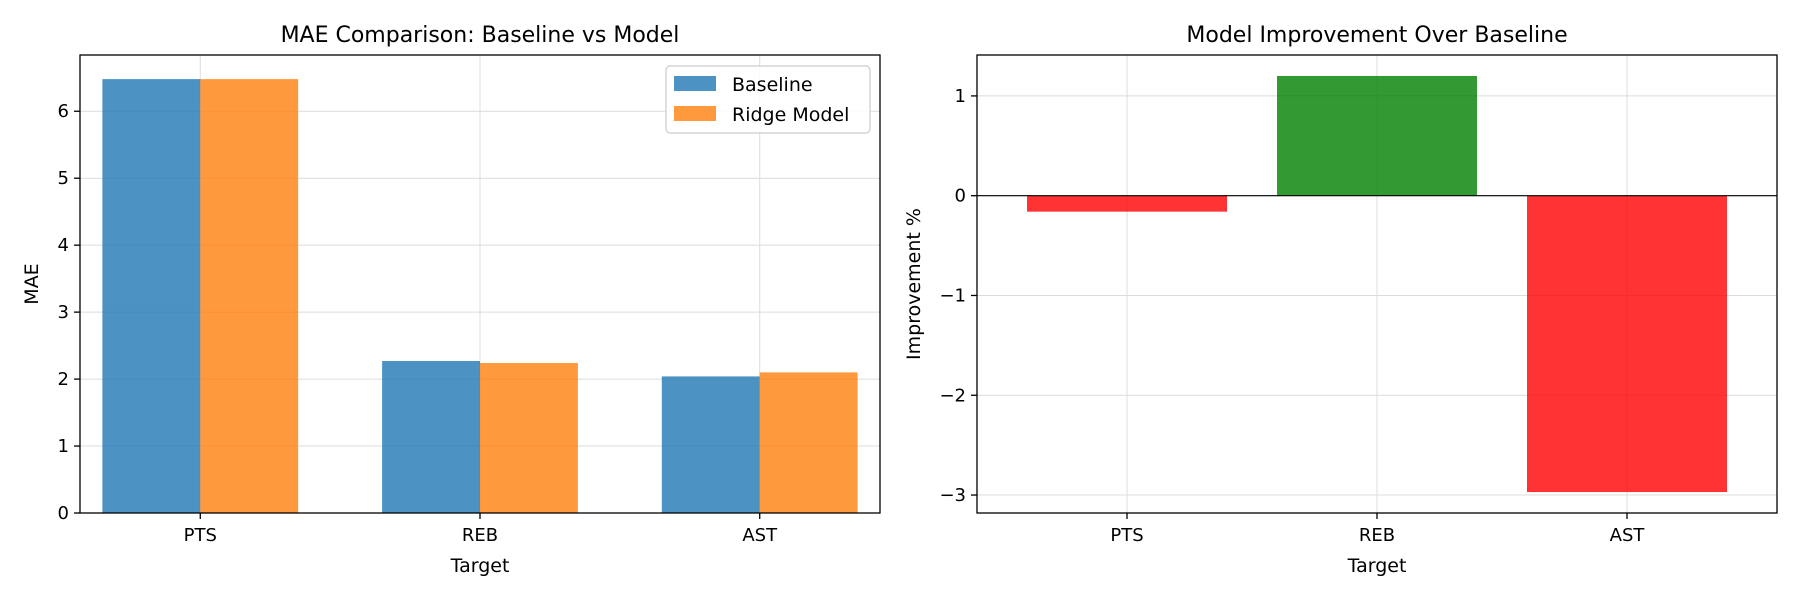 This screenshot has height=604, width=1800. Describe the element at coordinates (1377, 135) in the screenshot. I see `bar-improvement-reb` at that location.